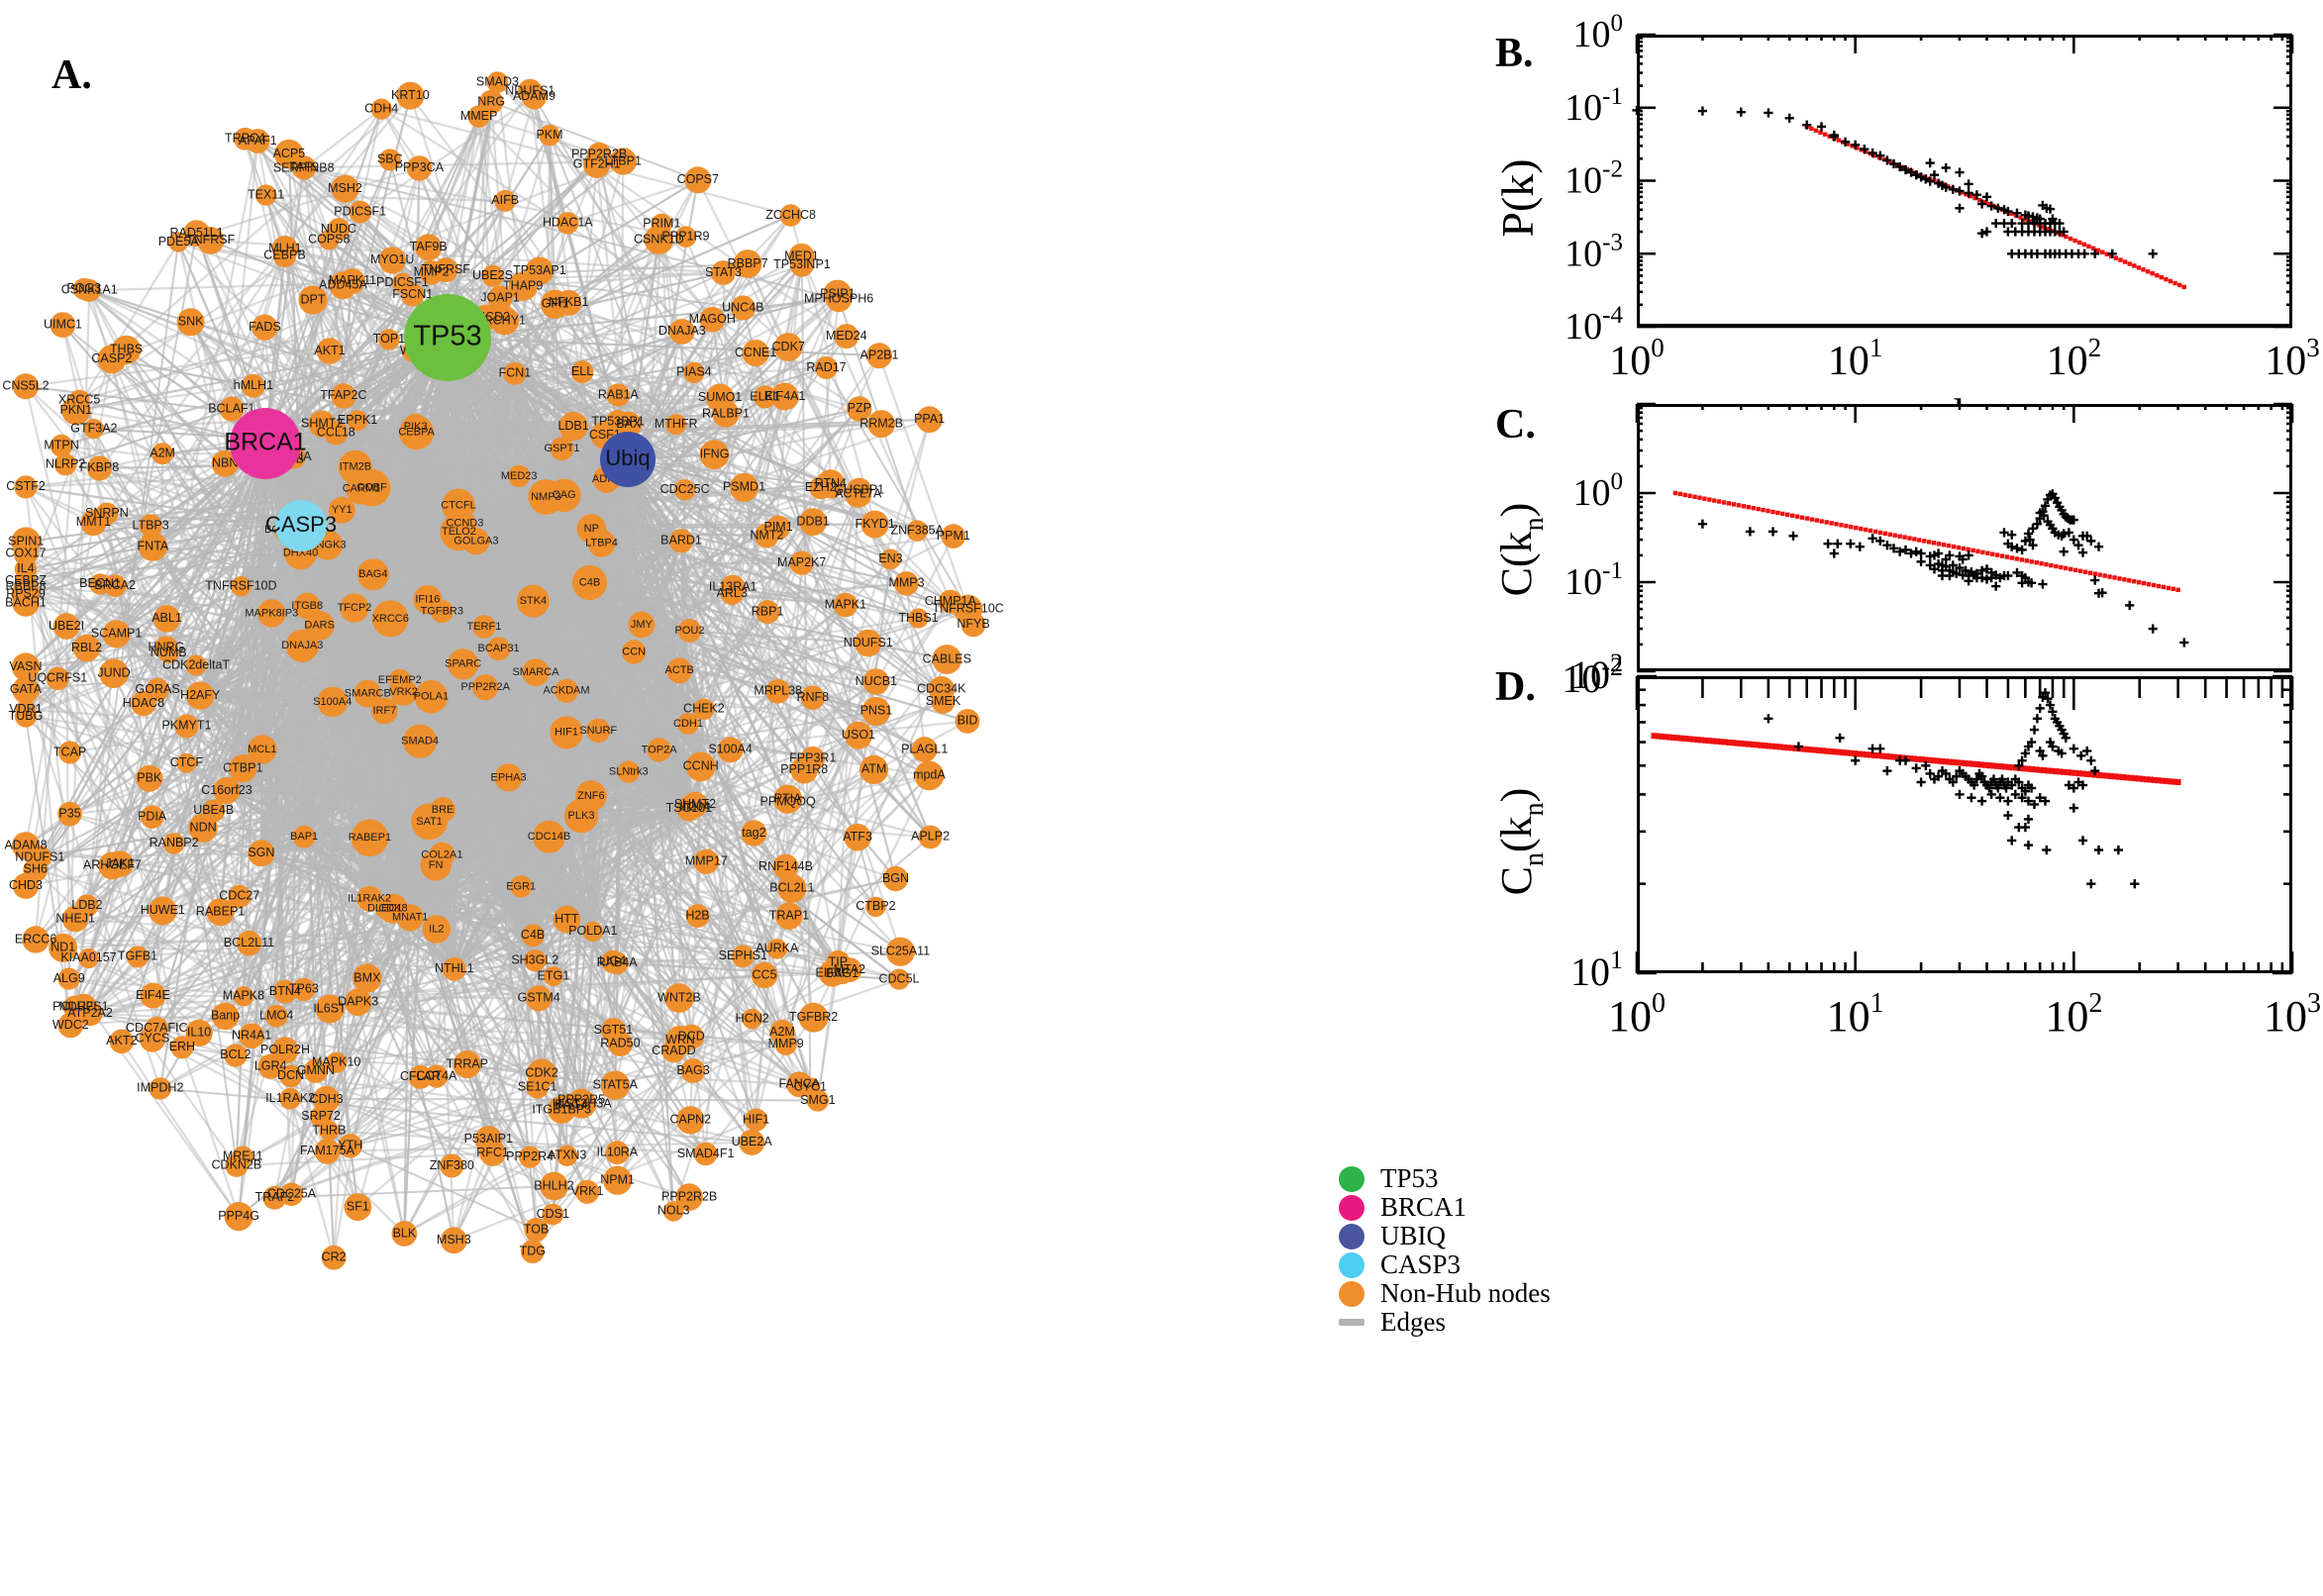  I want to click on hub-node-brca1, so click(265, 443).